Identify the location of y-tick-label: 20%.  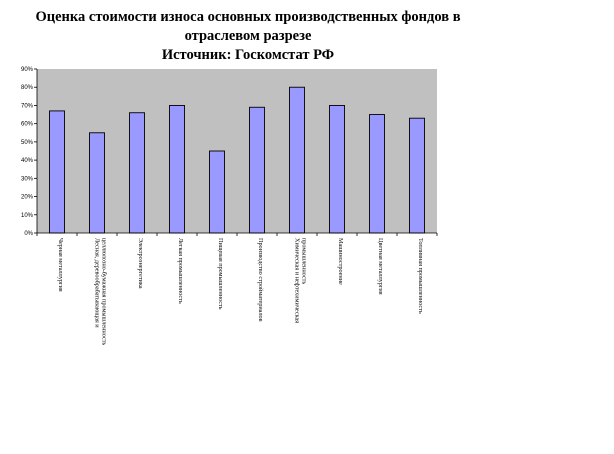
(27, 198).